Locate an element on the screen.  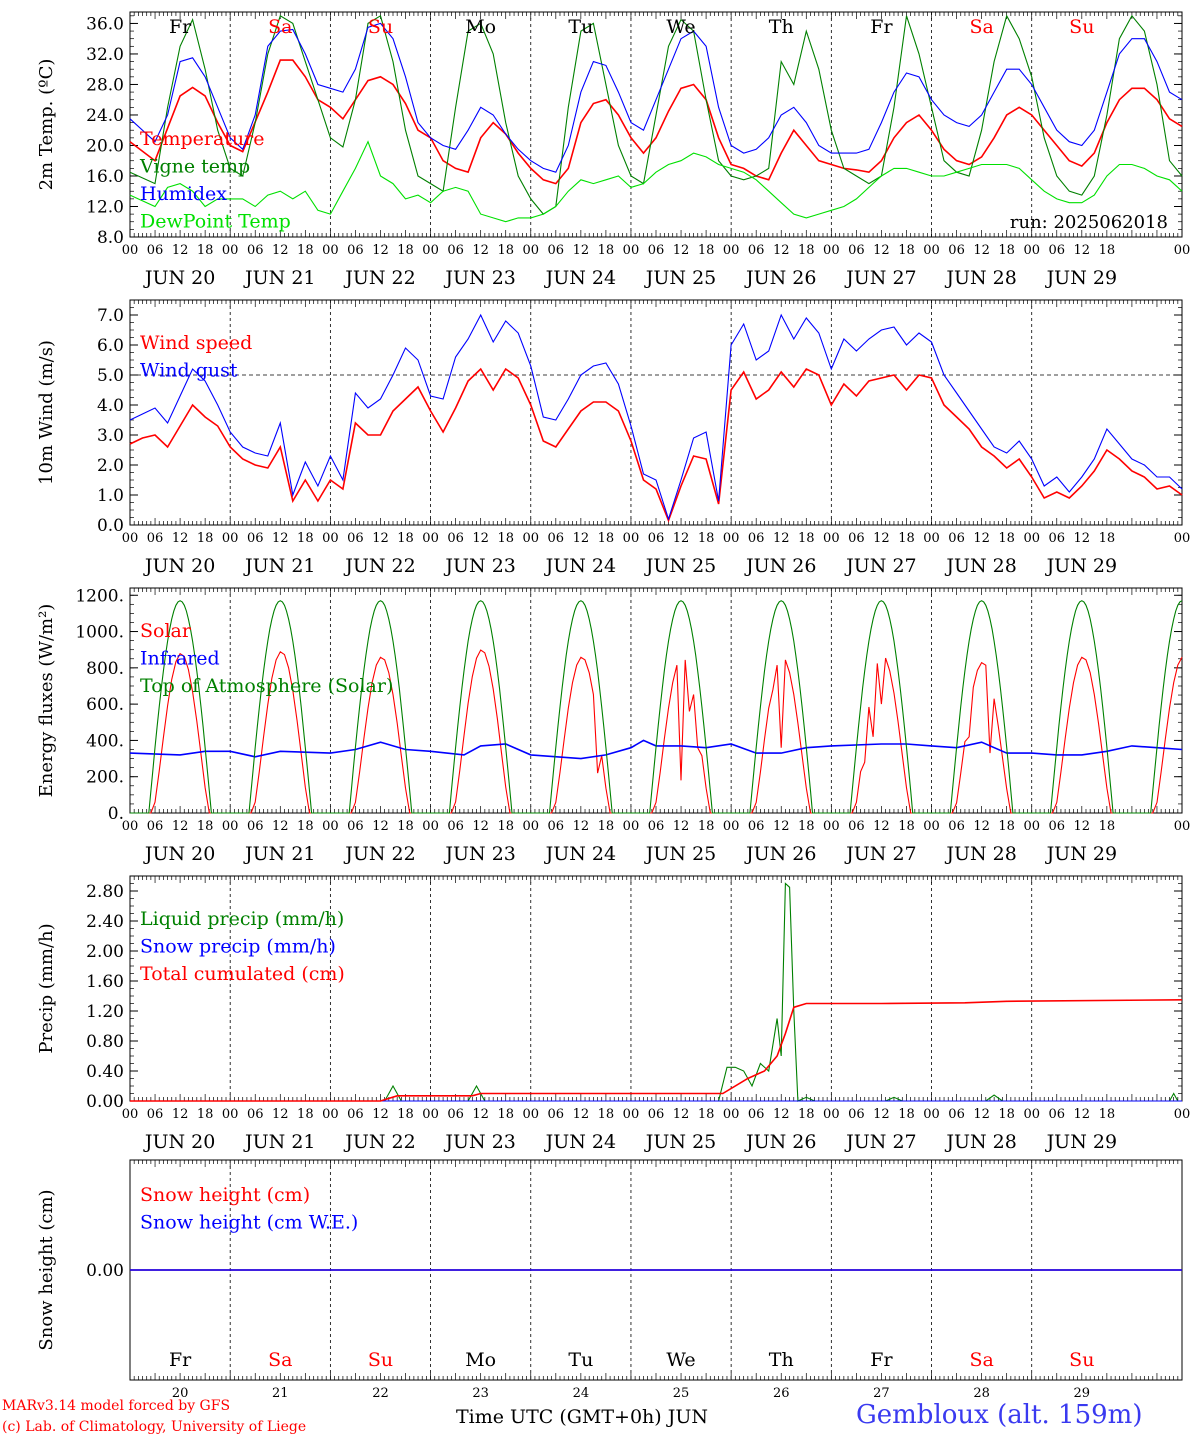
y-tick-label: 400. is located at coordinates (105, 741).